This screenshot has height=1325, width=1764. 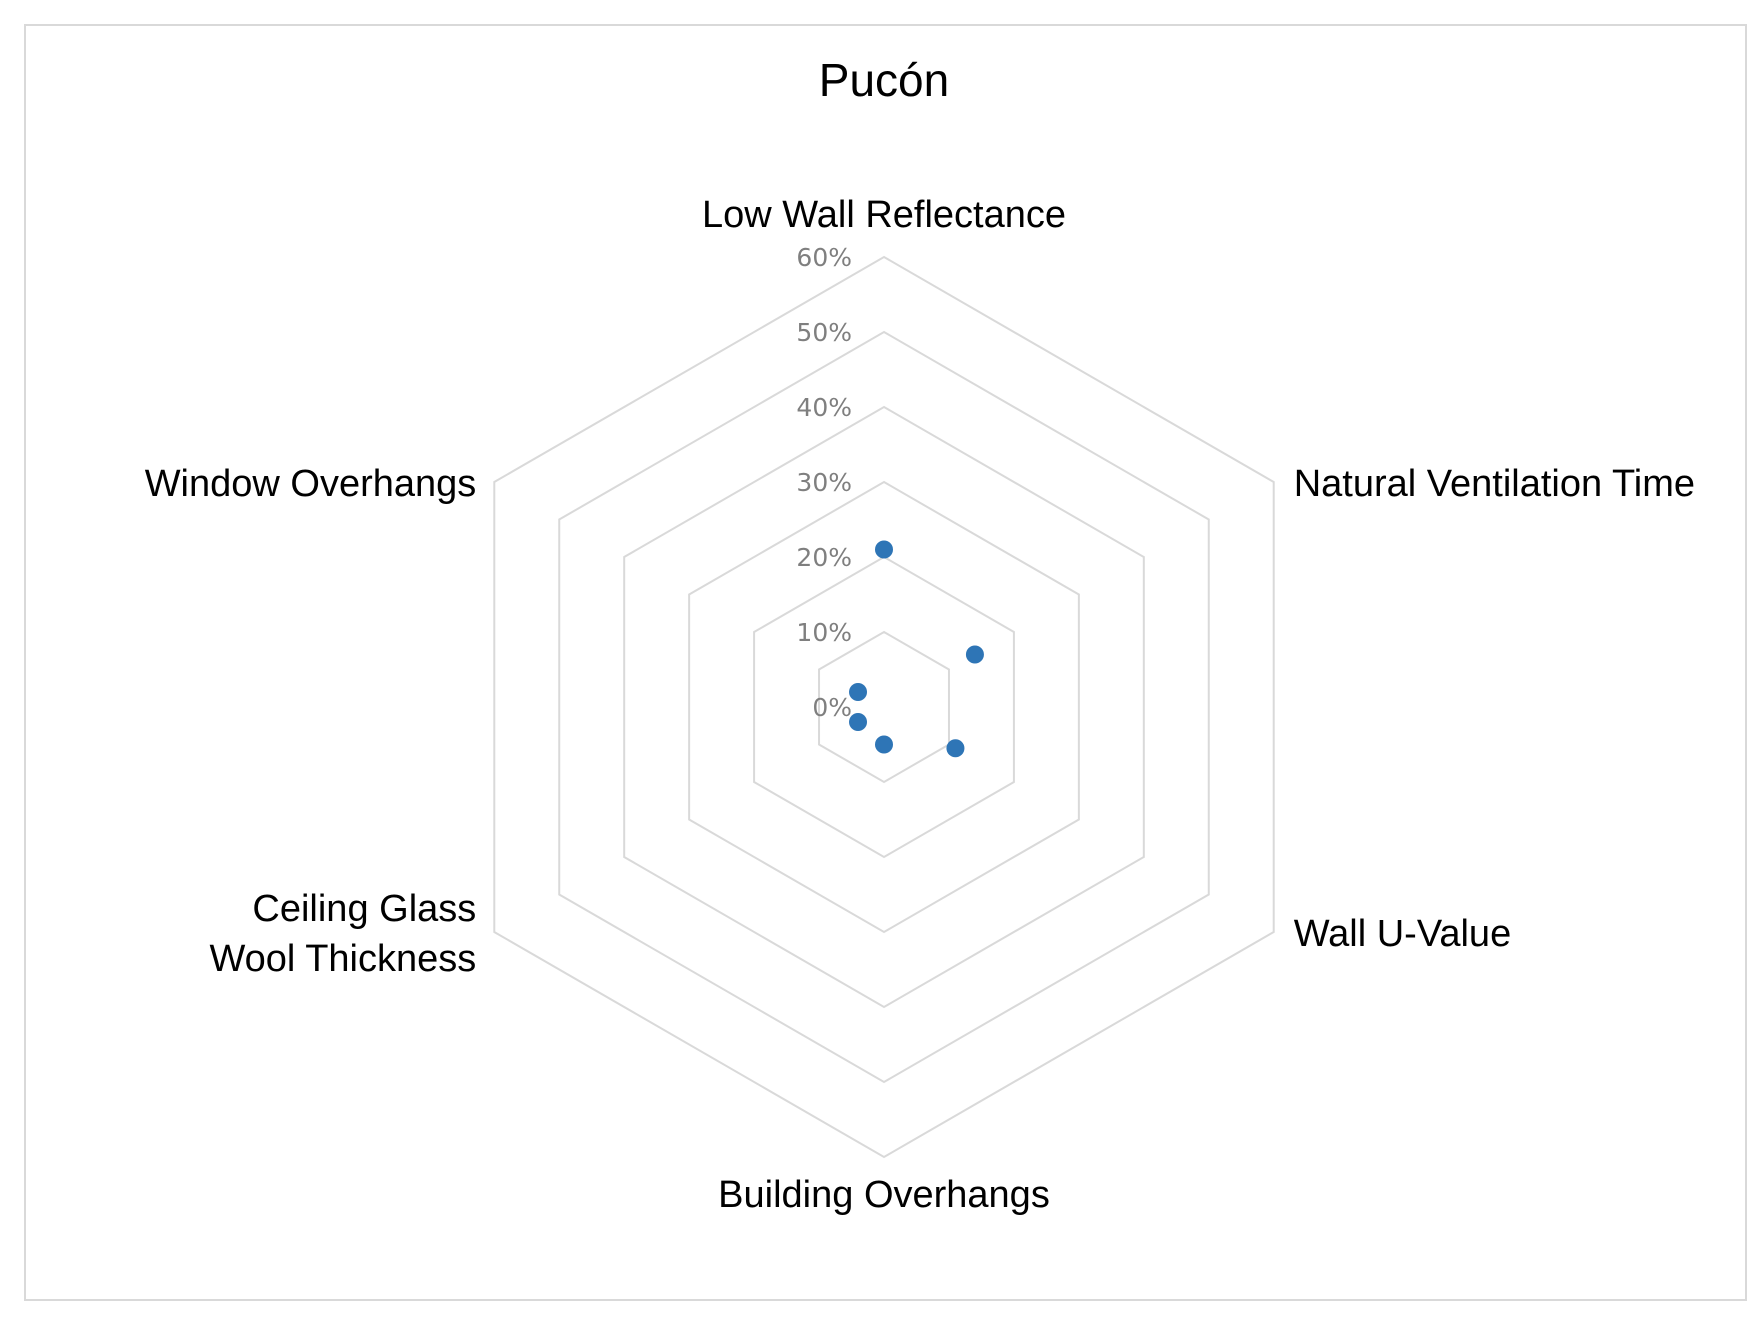 What do you see at coordinates (884, 80) in the screenshot?
I see `chart-title: Pucón` at bounding box center [884, 80].